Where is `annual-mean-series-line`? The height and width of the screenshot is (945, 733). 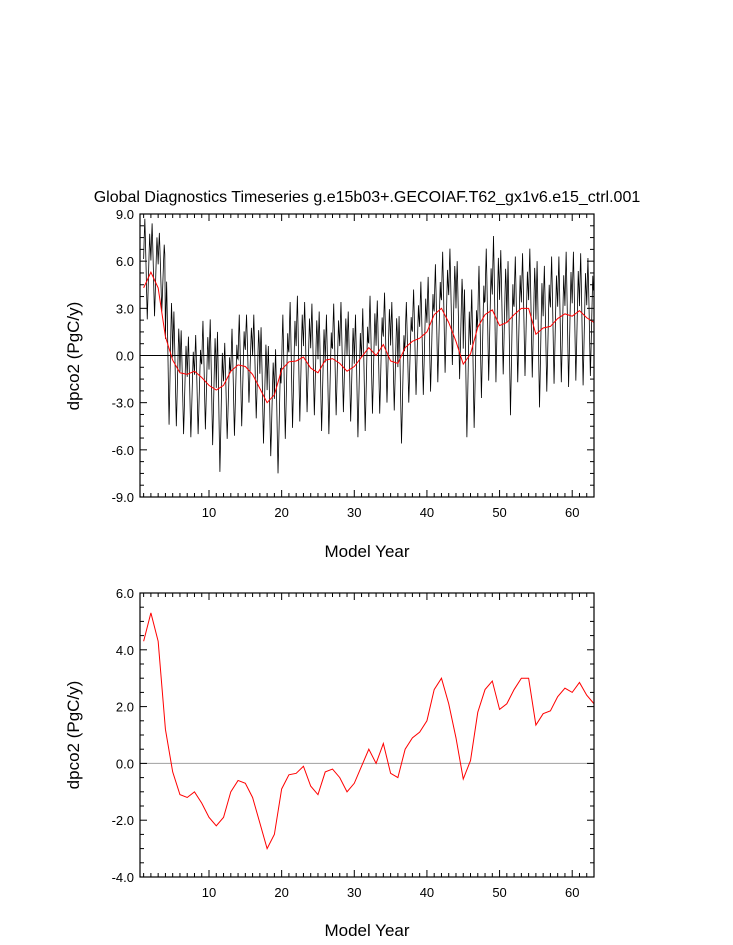
annual-mean-series-line is located at coordinates (369, 337).